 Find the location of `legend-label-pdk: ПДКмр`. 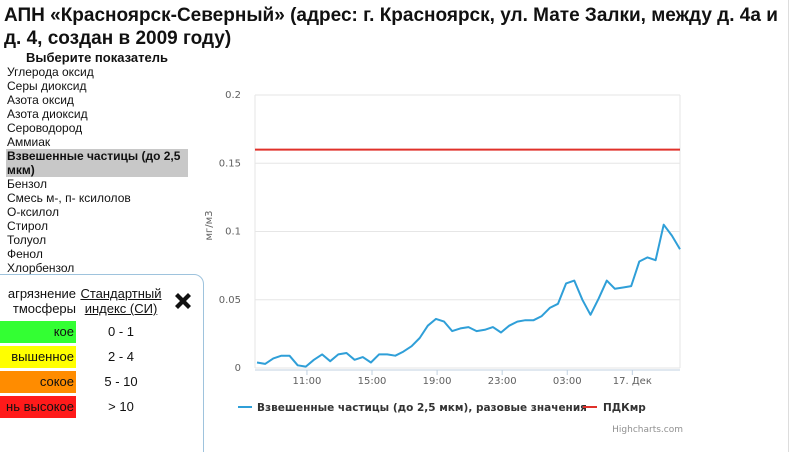

legend-label-pdk: ПДКмр is located at coordinates (624, 408).